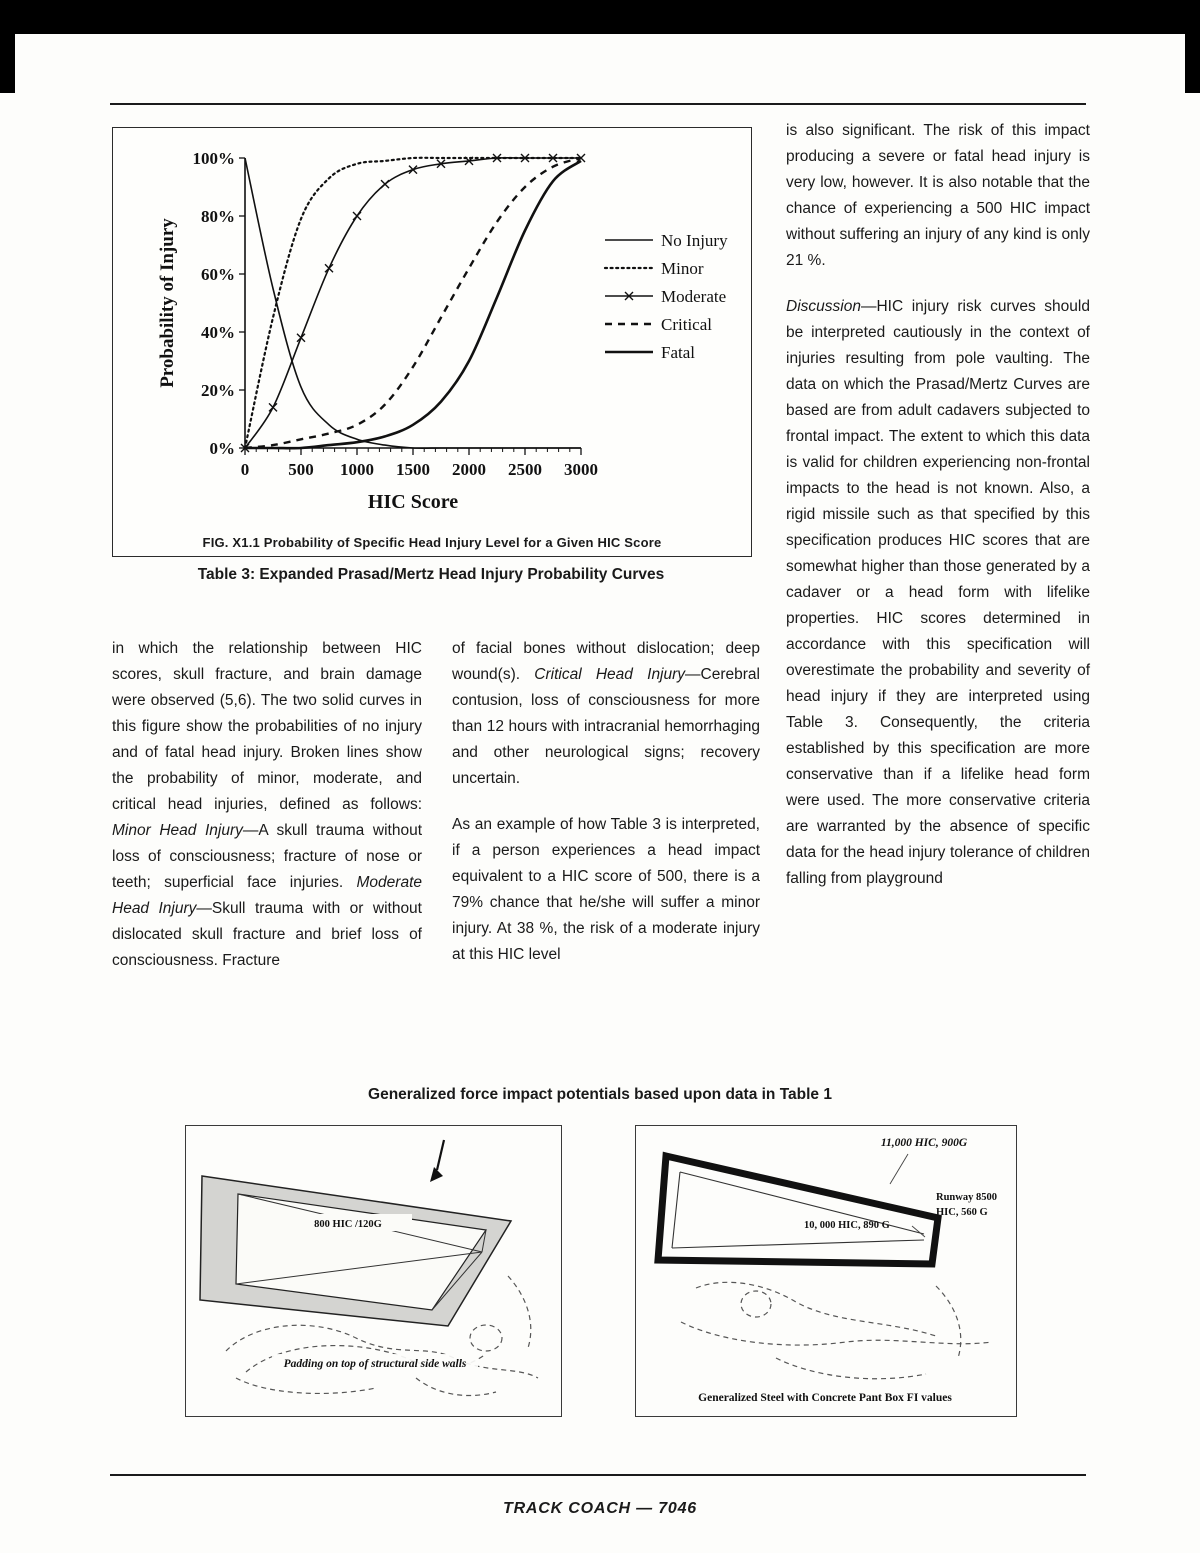 This screenshot has width=1200, height=1553. I want to click on scan-edge-top, so click(600, 17).